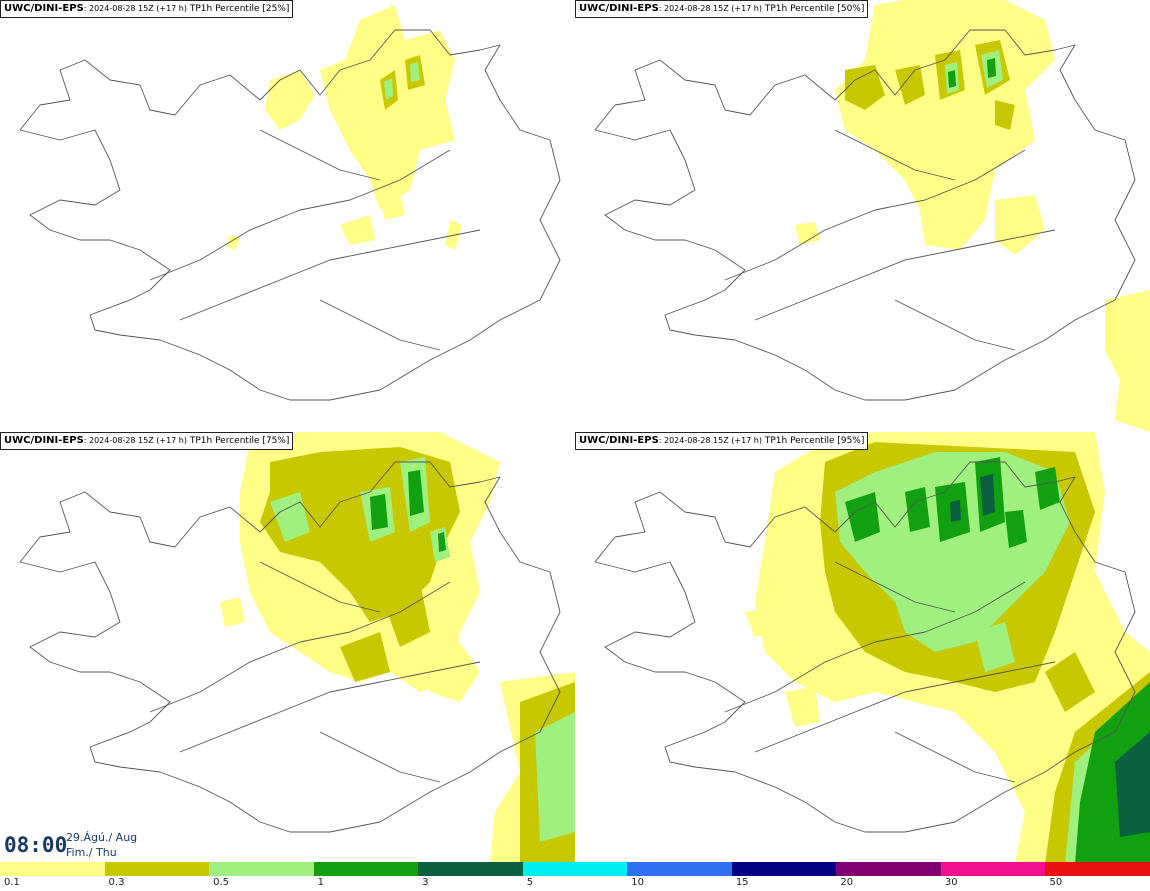  Describe the element at coordinates (320, 882) in the screenshot. I see `colorbar-tick-label: 1` at that location.